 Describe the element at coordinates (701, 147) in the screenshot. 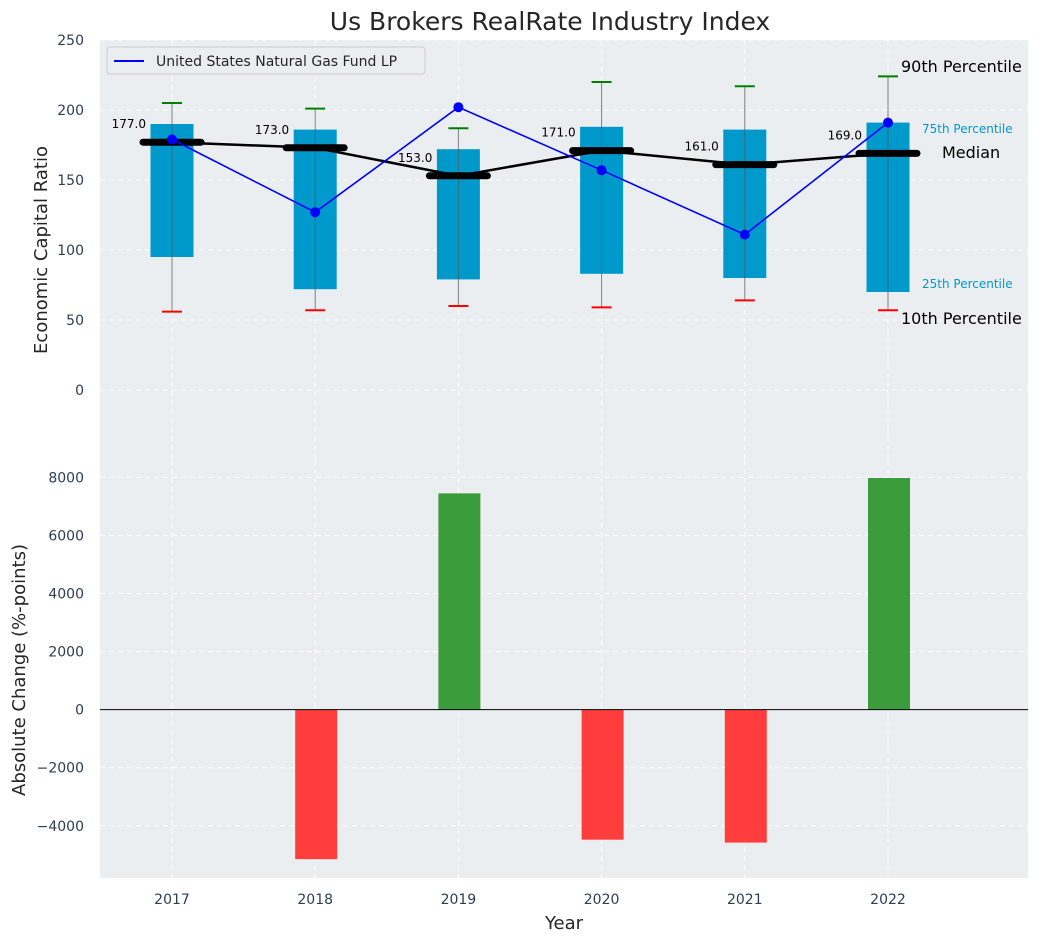

I see `median-value-label: 161.0` at that location.